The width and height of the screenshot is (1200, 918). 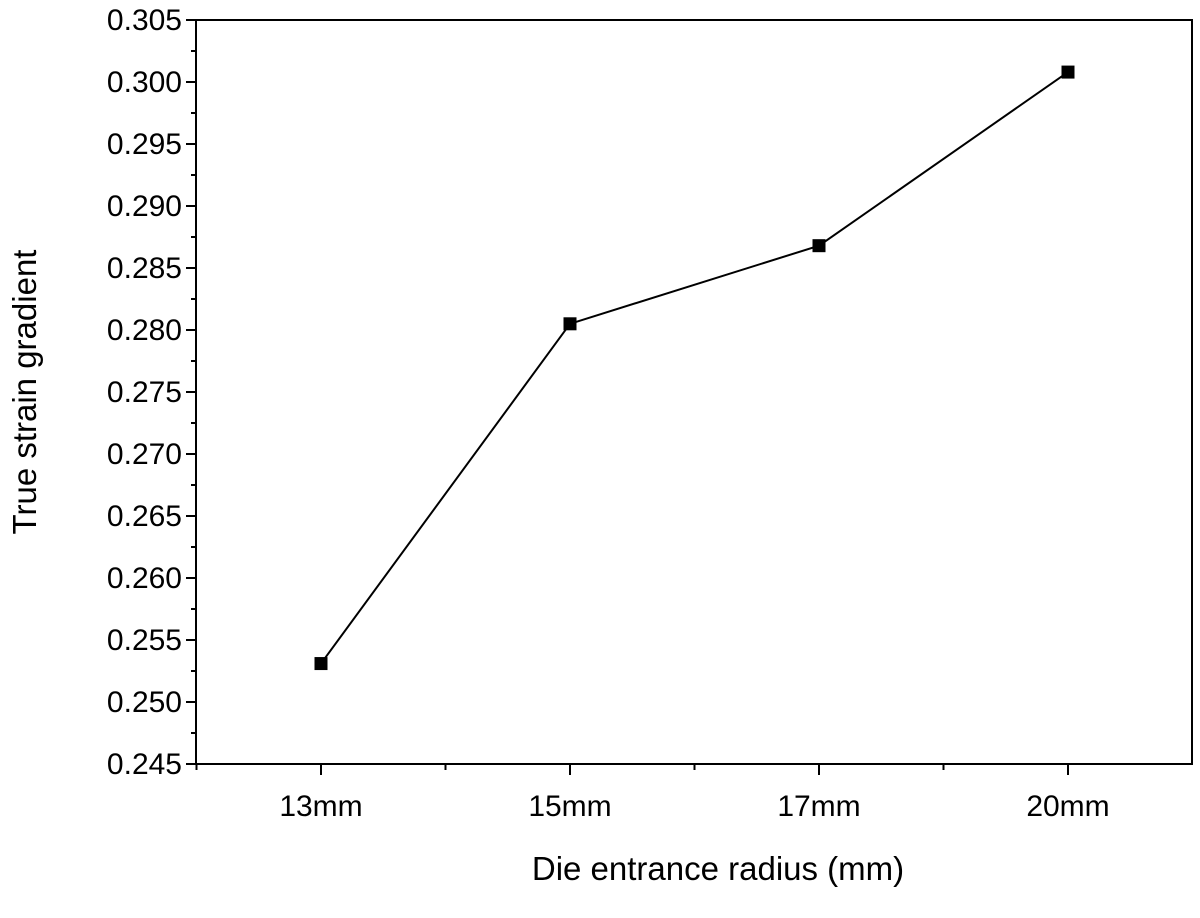 What do you see at coordinates (144, 330) in the screenshot?
I see `y-tick-label: 0.280` at bounding box center [144, 330].